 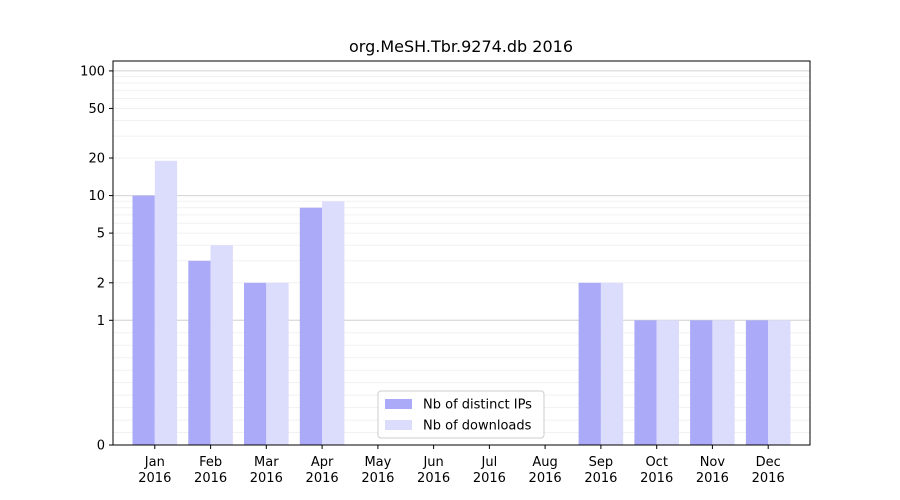 What do you see at coordinates (101, 321) in the screenshot?
I see `y-tick-label: 1` at bounding box center [101, 321].